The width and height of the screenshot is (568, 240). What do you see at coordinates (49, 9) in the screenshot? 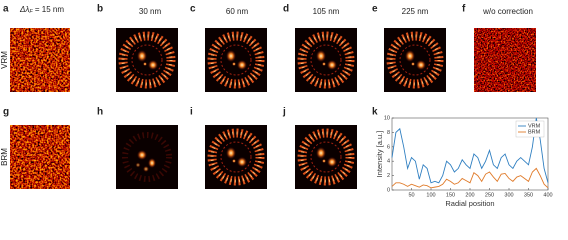
I see `caption-part: = 15 nm` at bounding box center [49, 9].